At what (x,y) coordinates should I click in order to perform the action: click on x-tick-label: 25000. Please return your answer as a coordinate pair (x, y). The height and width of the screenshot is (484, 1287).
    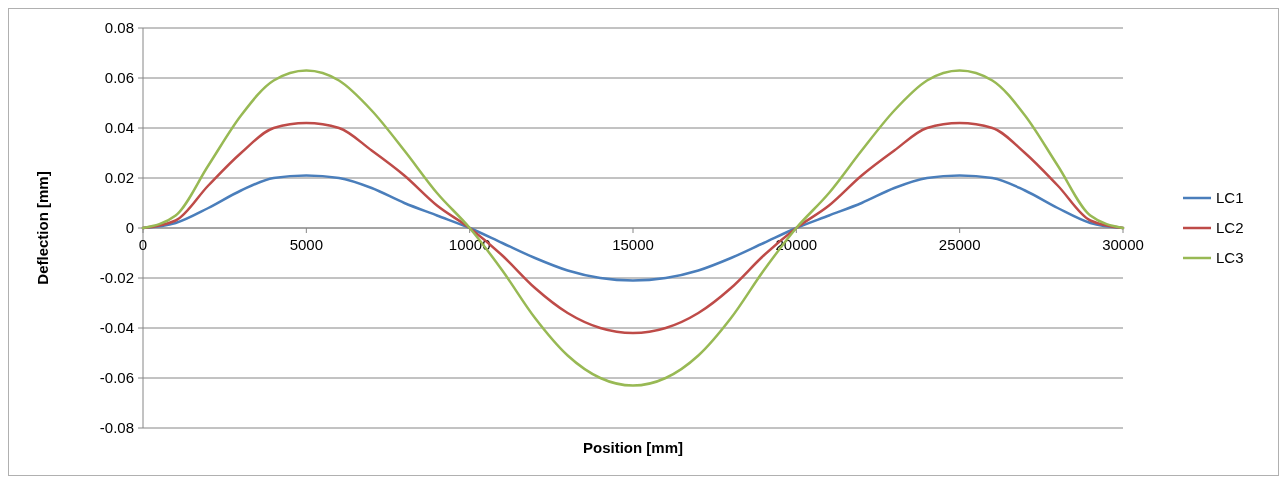
    Looking at the image, I should click on (959, 244).